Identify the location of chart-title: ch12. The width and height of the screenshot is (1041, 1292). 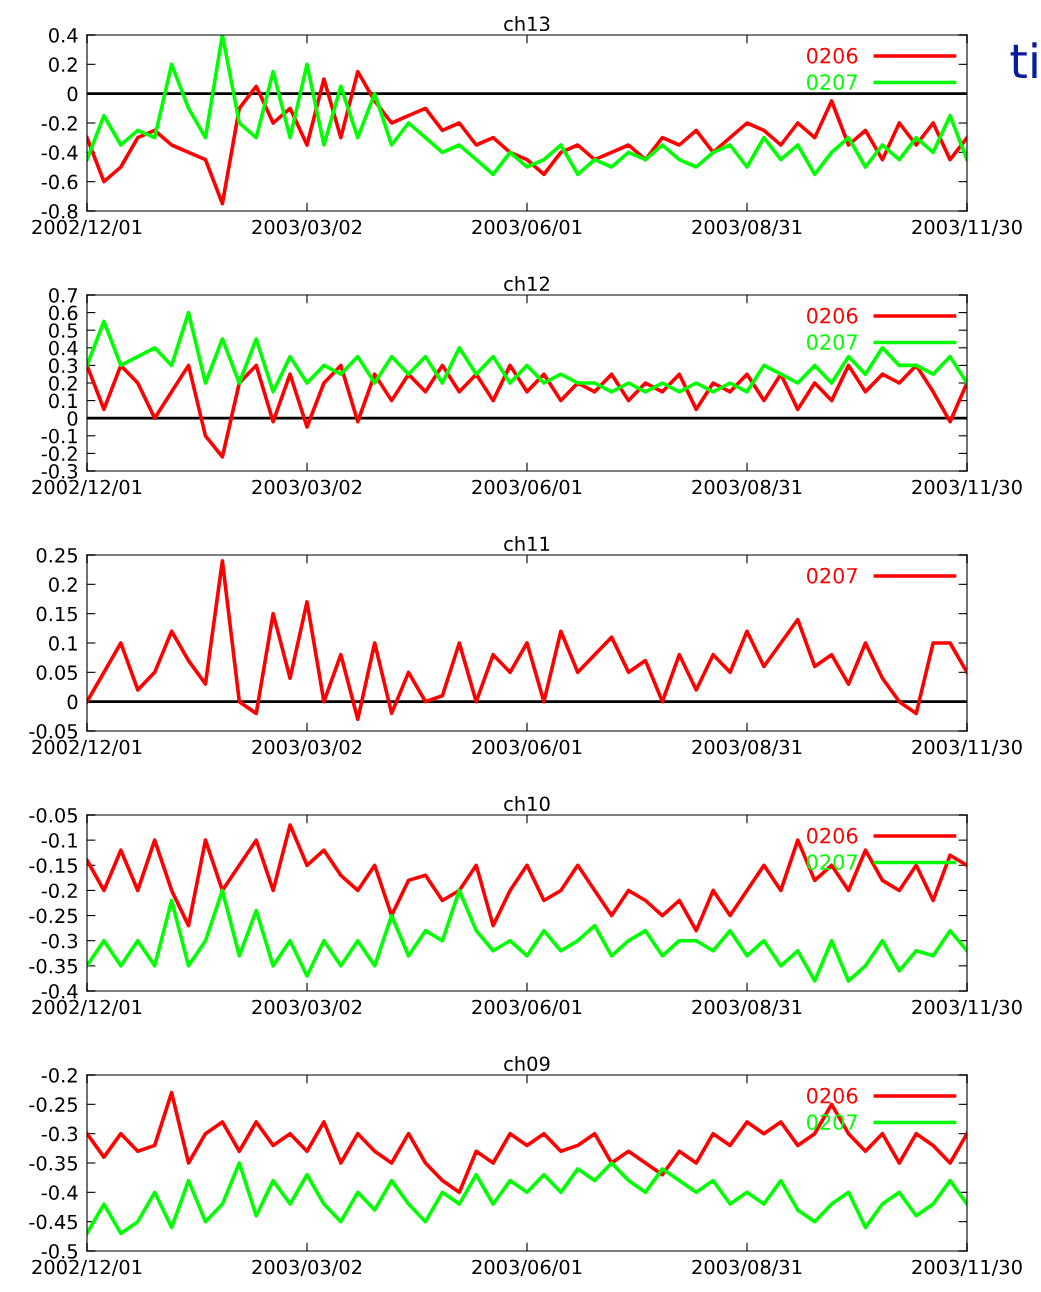
(526, 284).